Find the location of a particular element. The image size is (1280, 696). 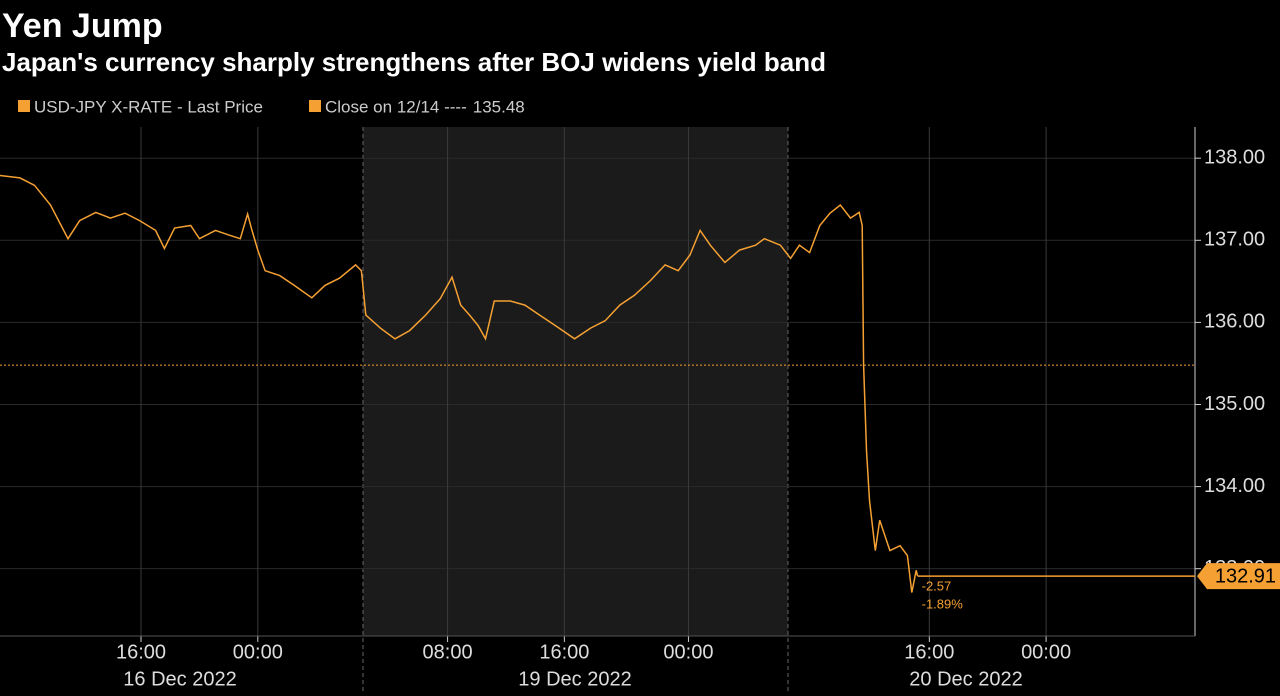

change-label: -1.89% is located at coordinates (943, 604).